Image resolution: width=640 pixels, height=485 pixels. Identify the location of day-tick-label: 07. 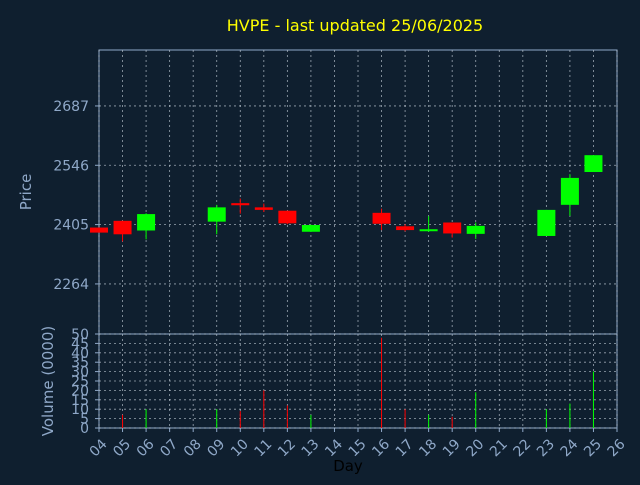
(169, 448).